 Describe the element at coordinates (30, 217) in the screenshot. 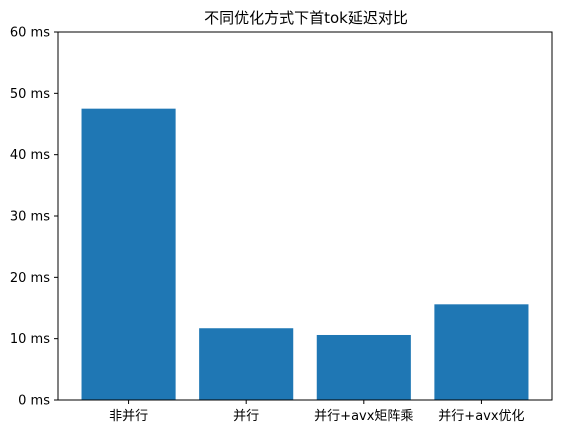

I see `y-tick-label: 30 ms` at that location.